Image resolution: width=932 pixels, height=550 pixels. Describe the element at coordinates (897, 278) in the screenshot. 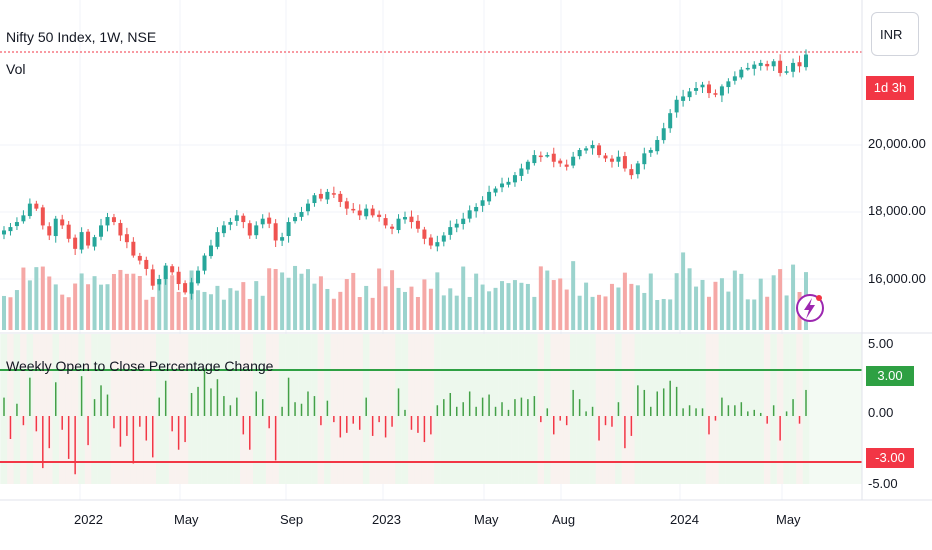

I see `price-tick: 16,000.00` at that location.